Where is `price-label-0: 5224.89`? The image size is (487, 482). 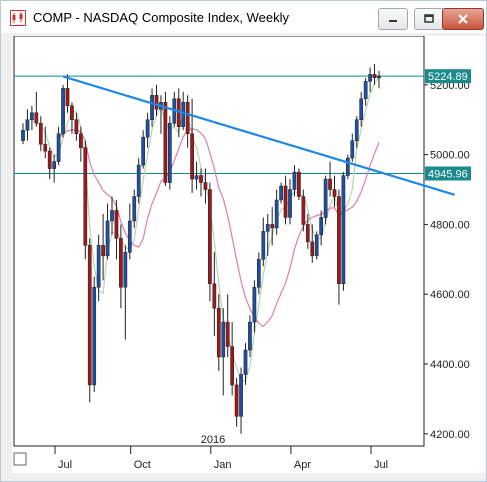
price-label-0: 5224.89 is located at coordinates (448, 77).